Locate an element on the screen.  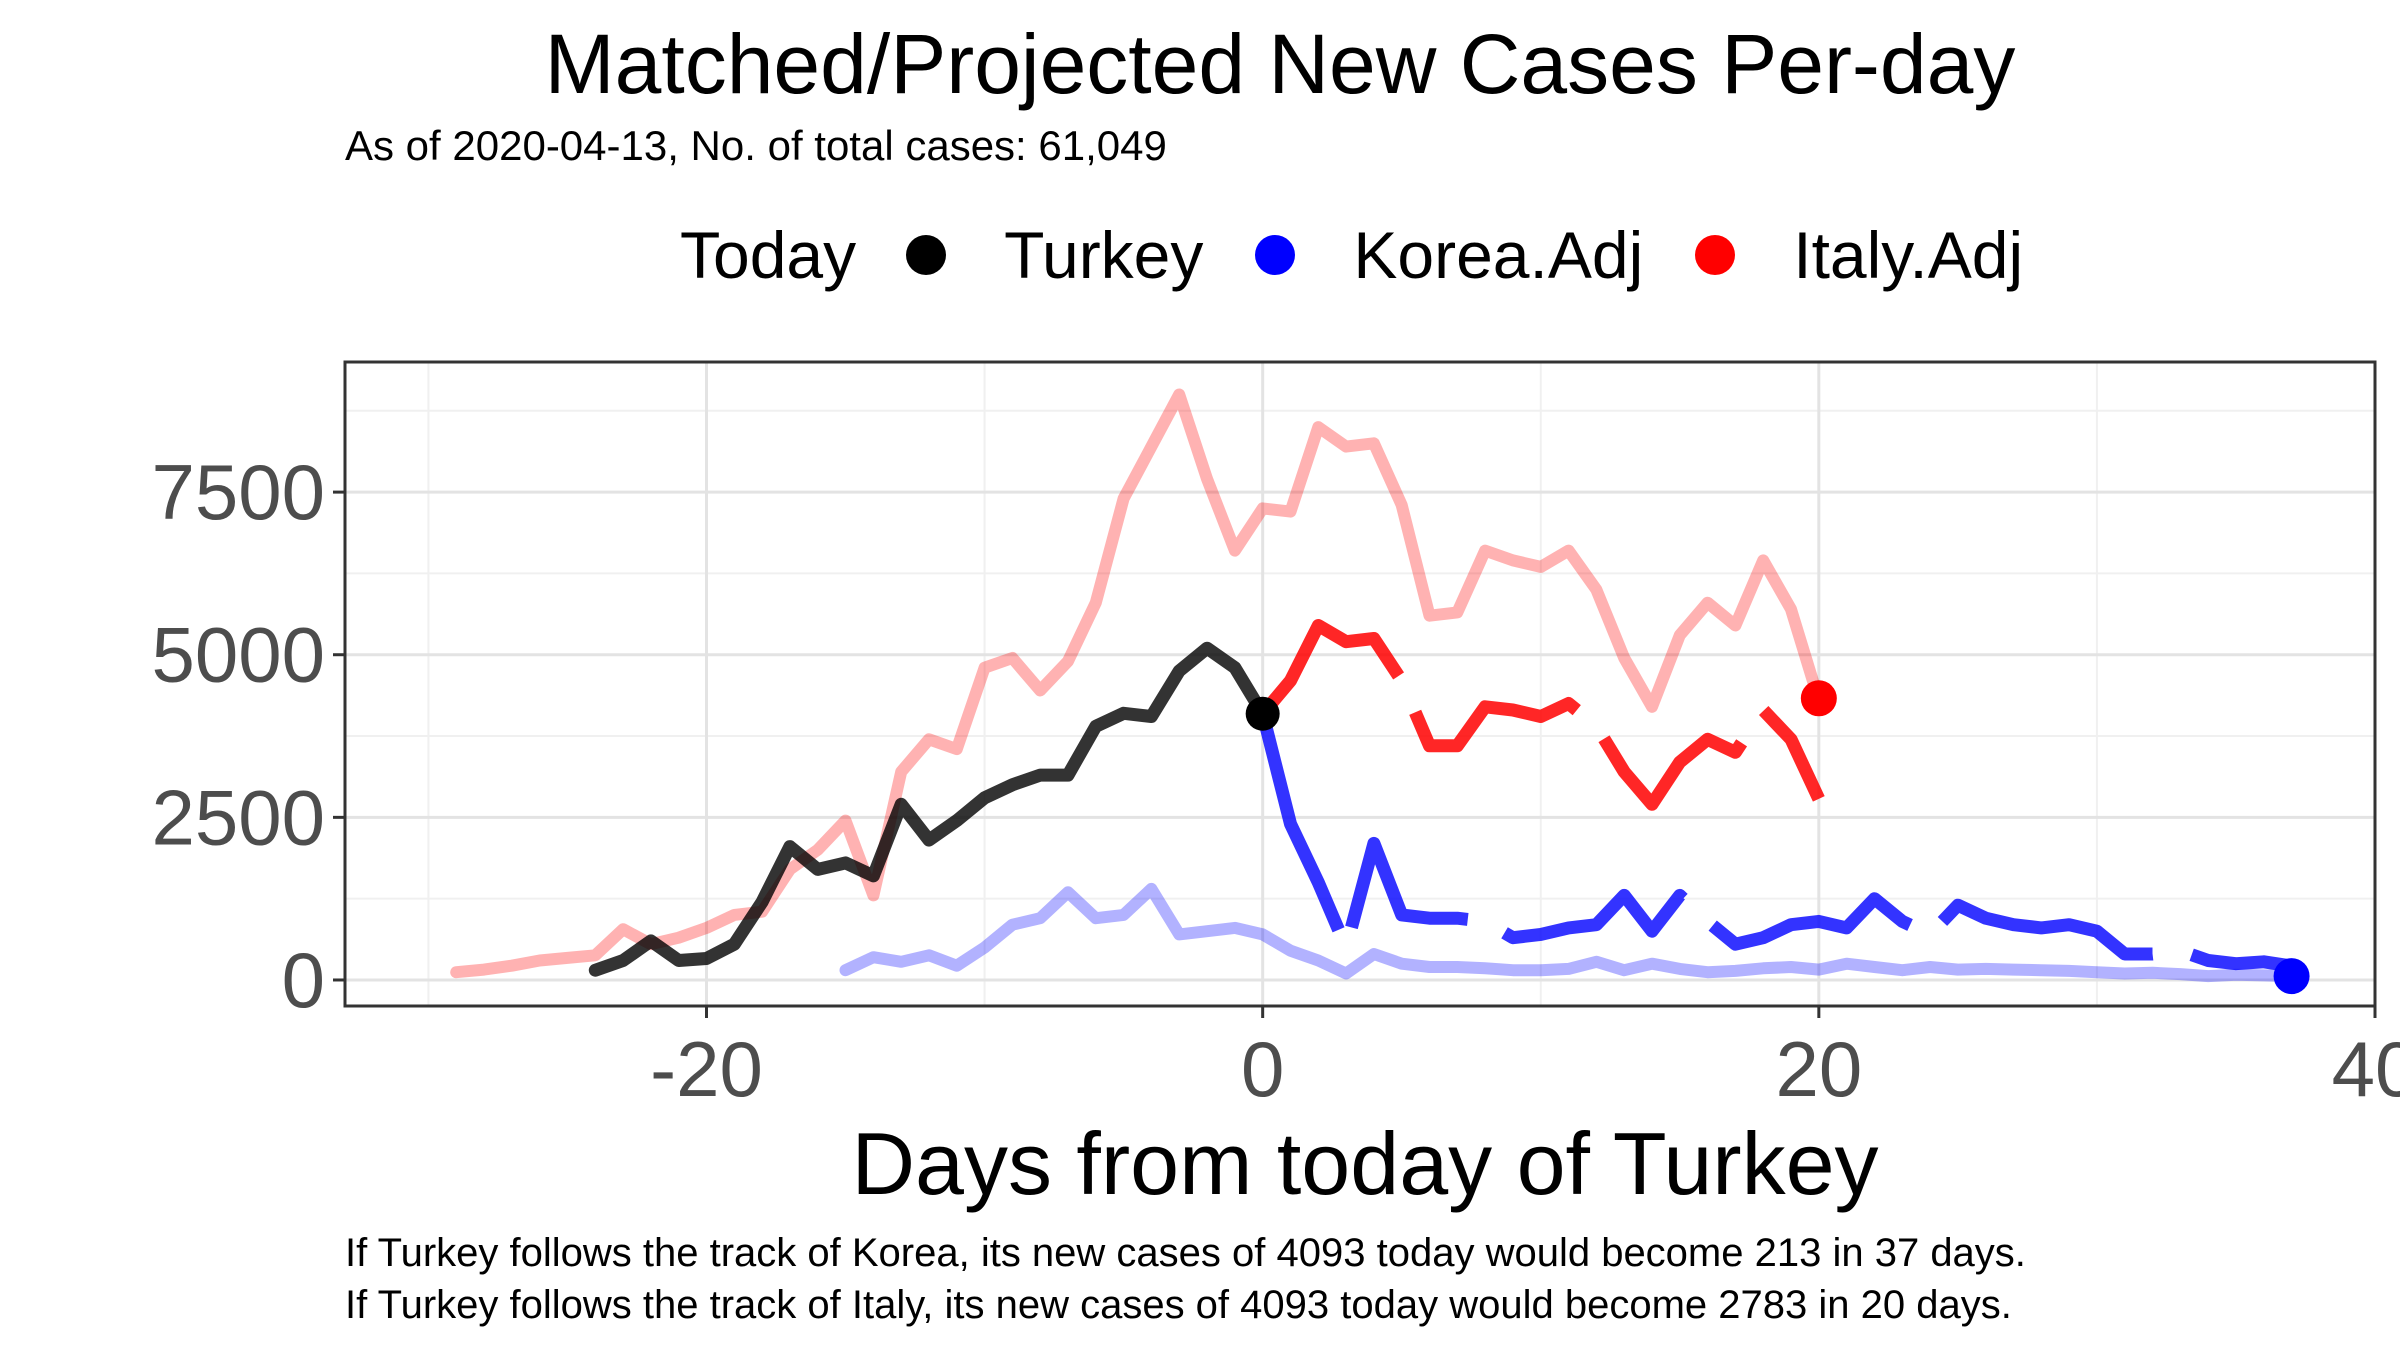
chart-title: Matched/Projected New Cases Per-day is located at coordinates (1280, 64).